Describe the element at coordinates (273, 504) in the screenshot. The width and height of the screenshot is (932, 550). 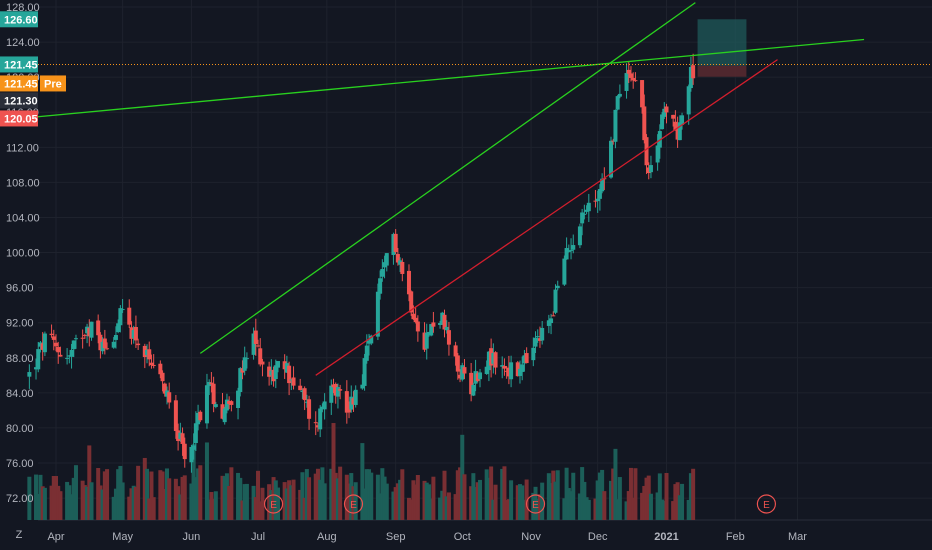
I see `earnings-icon: E` at that location.